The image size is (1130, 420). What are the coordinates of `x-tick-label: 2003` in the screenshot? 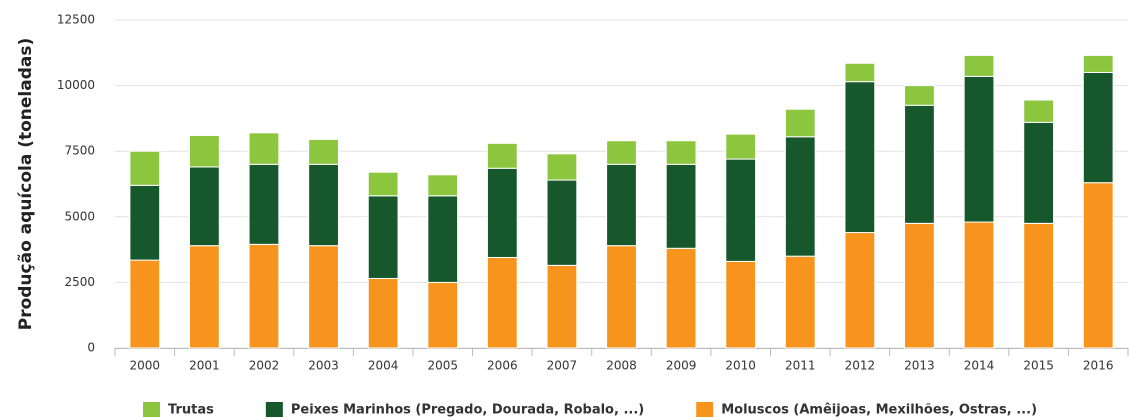 It's located at (323, 366).